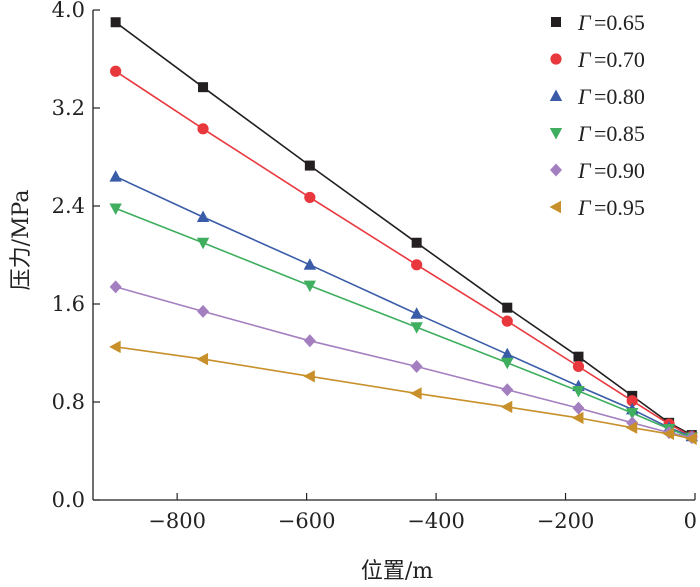  I want to click on legend-label: =0.65, so click(619, 22).